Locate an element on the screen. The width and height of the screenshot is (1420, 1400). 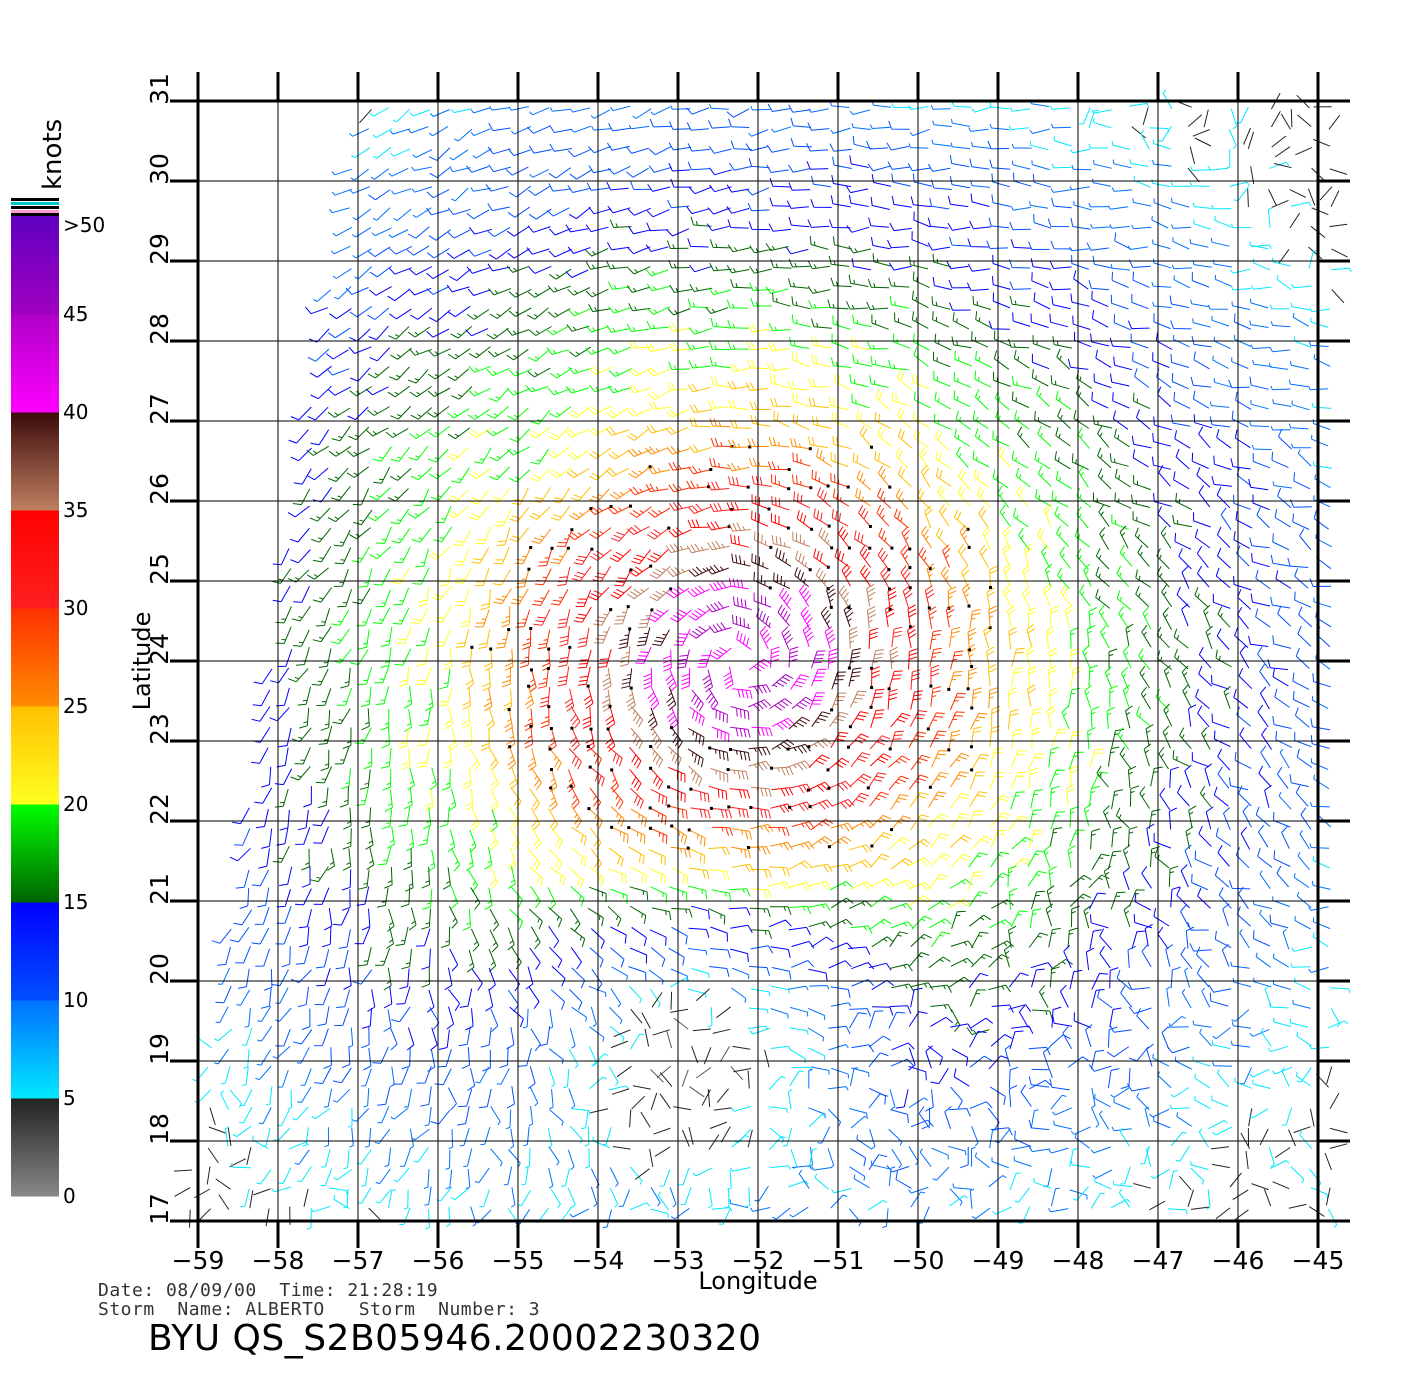
colorbar-stripe is located at coordinates (35, 211).